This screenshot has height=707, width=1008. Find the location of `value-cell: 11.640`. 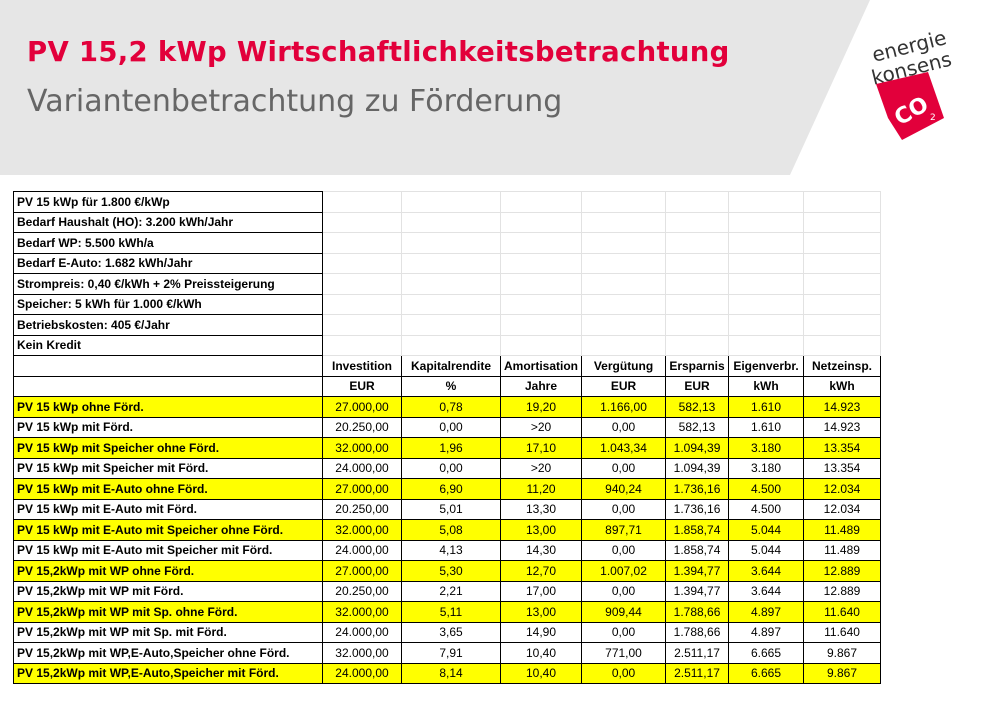

value-cell: 11.640 is located at coordinates (842, 612).